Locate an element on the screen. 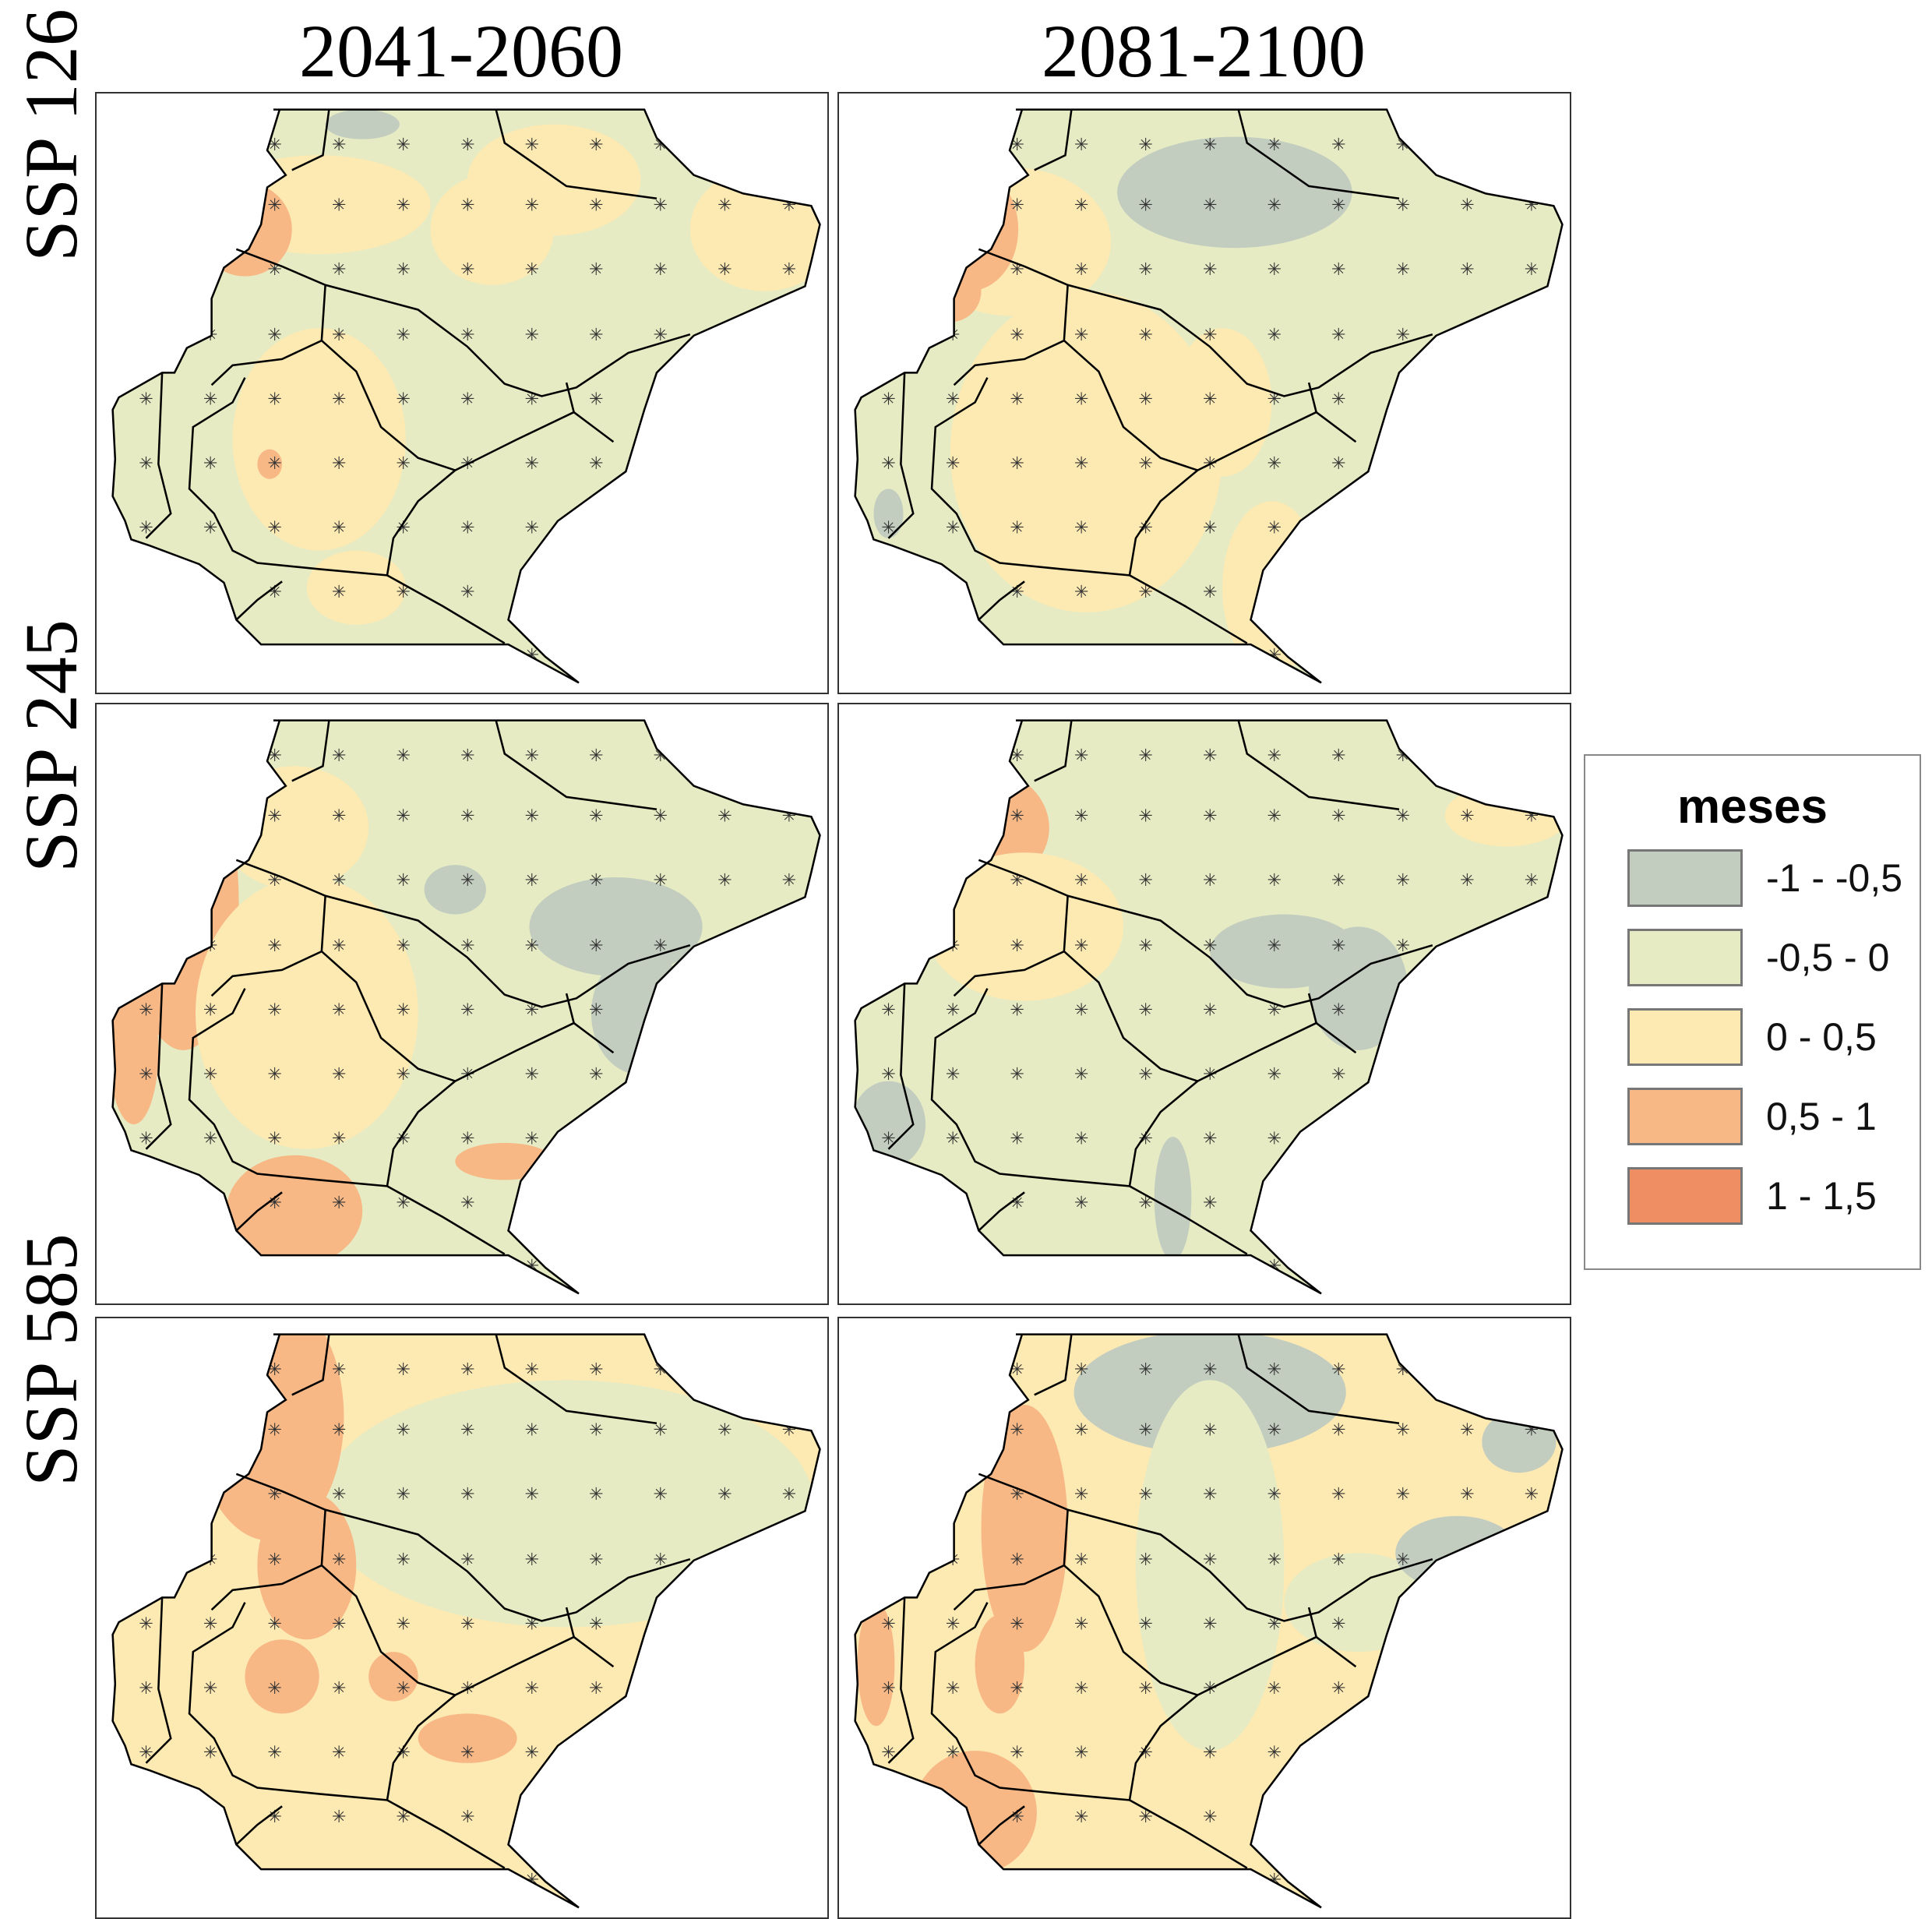 The width and height of the screenshot is (1932, 1919). legend-swatch is located at coordinates (1685, 957).